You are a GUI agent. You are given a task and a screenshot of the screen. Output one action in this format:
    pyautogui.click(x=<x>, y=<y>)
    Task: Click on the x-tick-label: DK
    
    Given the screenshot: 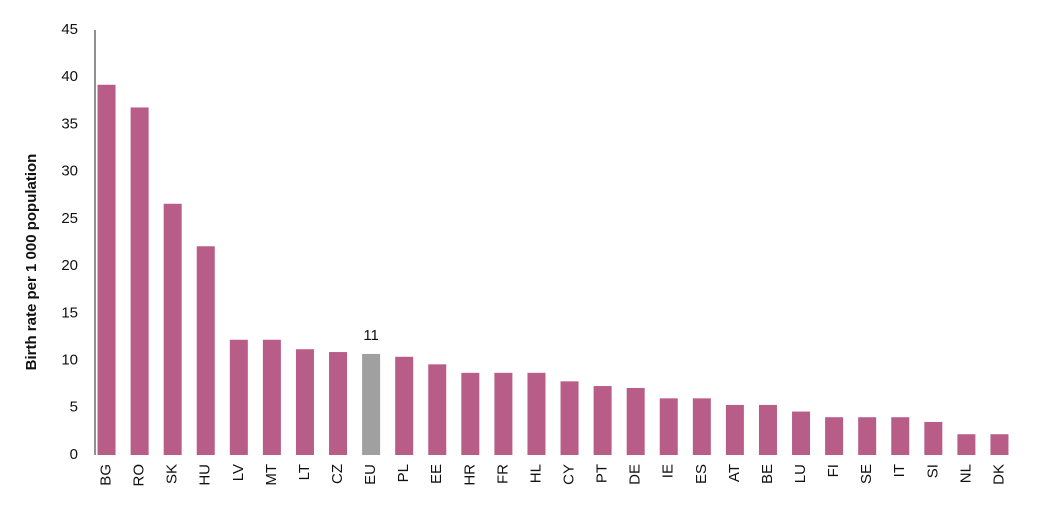 What is the action you would take?
    pyautogui.click(x=998, y=474)
    